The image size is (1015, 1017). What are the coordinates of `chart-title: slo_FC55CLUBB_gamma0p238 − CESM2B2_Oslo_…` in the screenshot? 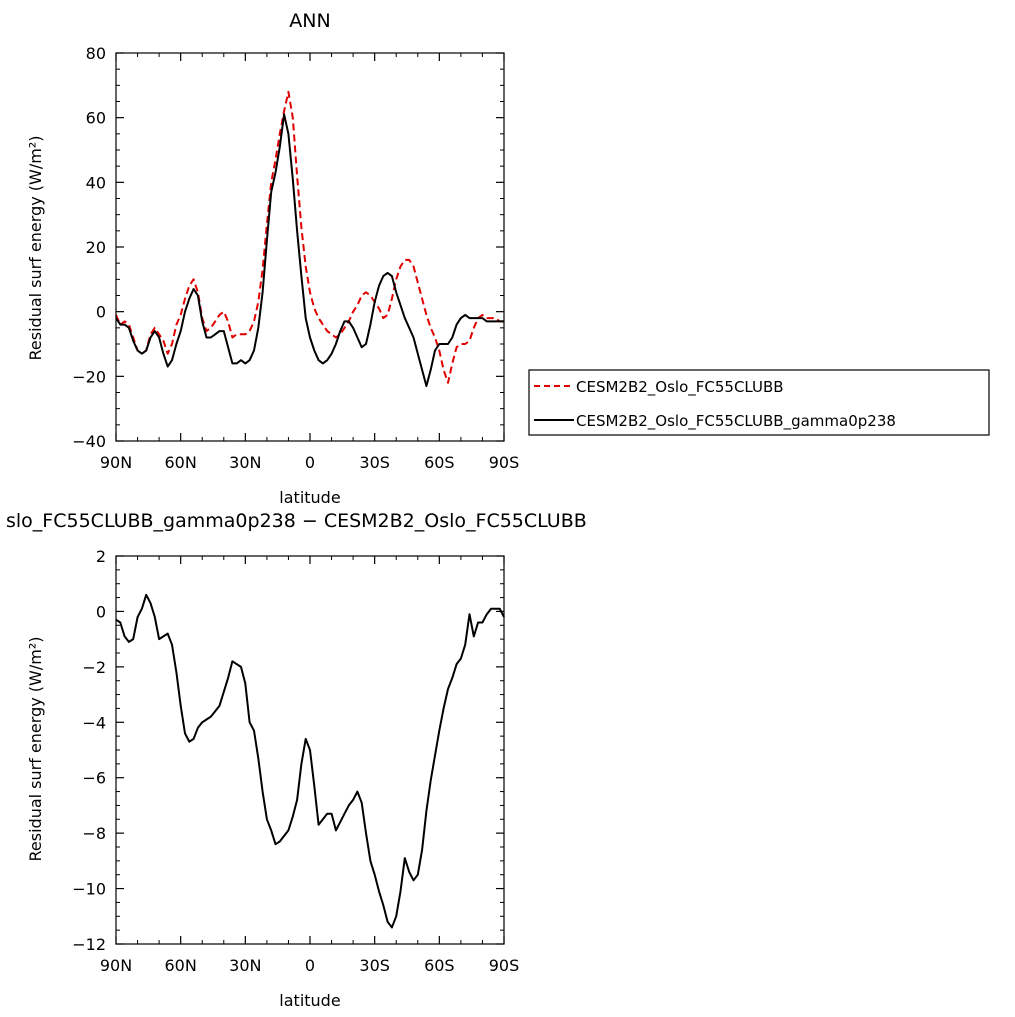 It's located at (296, 521).